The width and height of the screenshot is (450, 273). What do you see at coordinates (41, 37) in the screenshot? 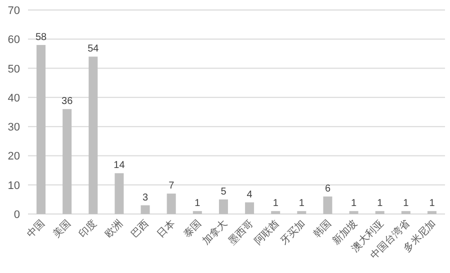
I see `data-label: 58` at bounding box center [41, 37].